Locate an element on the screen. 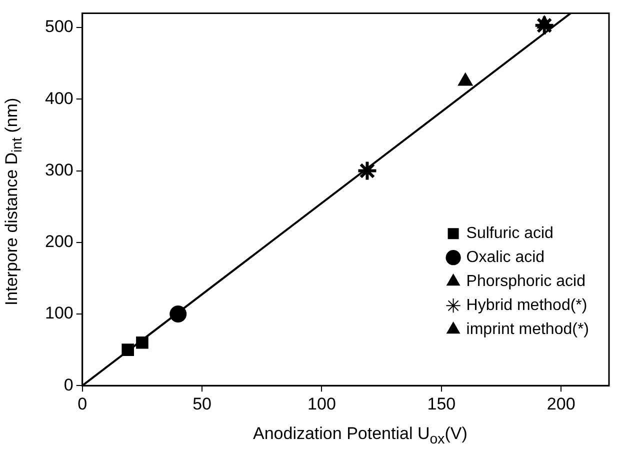 The height and width of the screenshot is (454, 621). legend-label: Oxalic acid is located at coordinates (505, 257).